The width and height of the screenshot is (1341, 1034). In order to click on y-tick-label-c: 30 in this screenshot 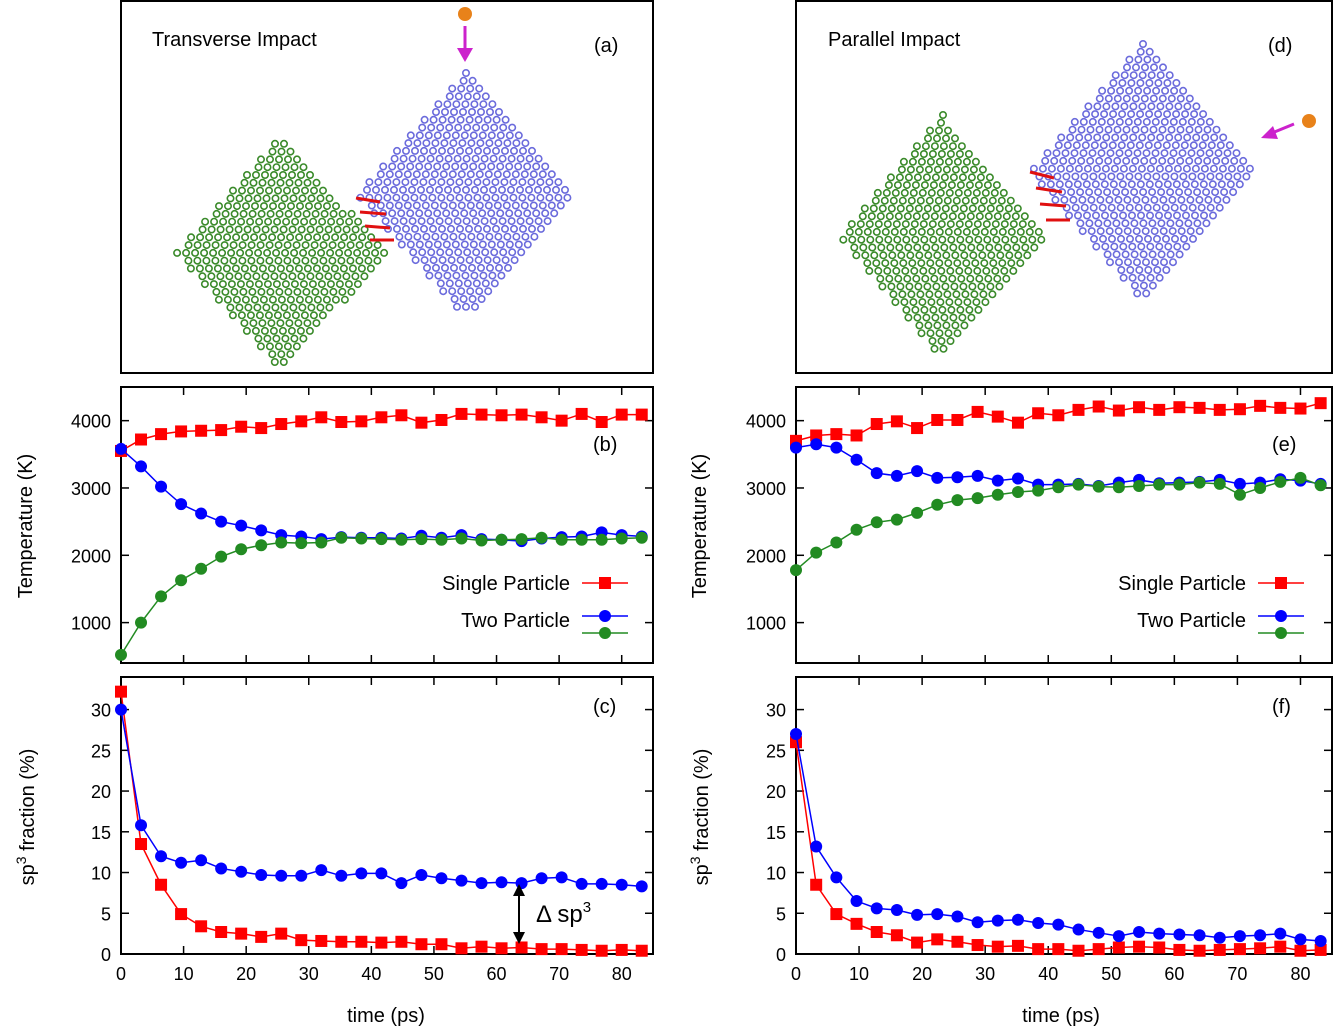, I will do `click(101, 711)`.